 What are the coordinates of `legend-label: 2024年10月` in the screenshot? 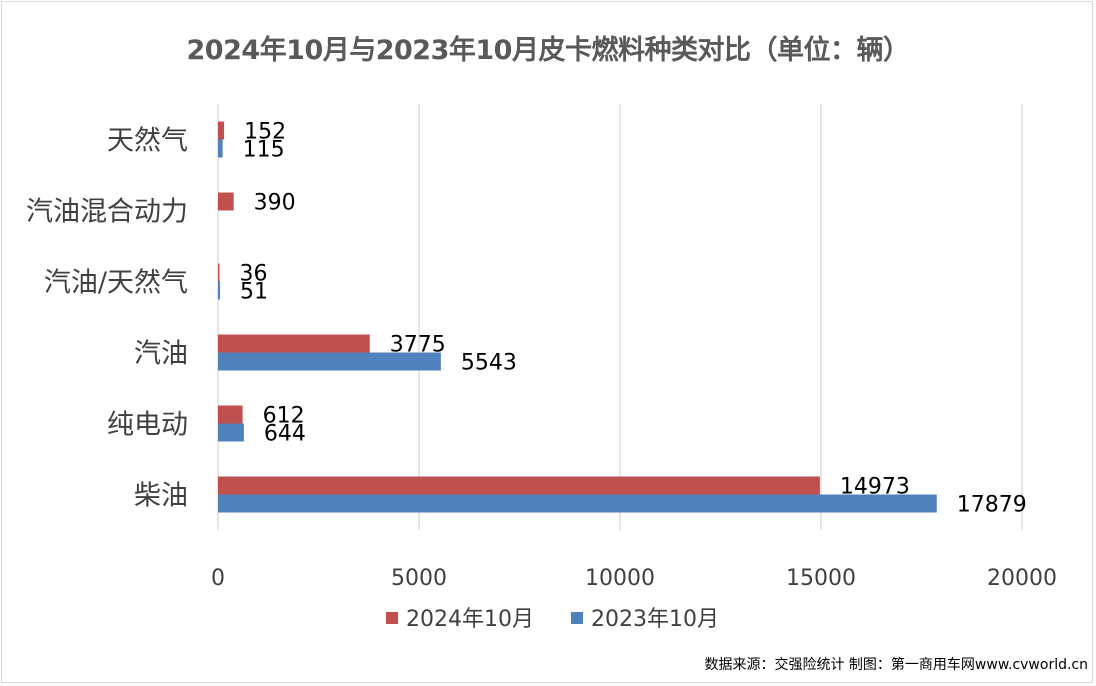 It's located at (470, 619).